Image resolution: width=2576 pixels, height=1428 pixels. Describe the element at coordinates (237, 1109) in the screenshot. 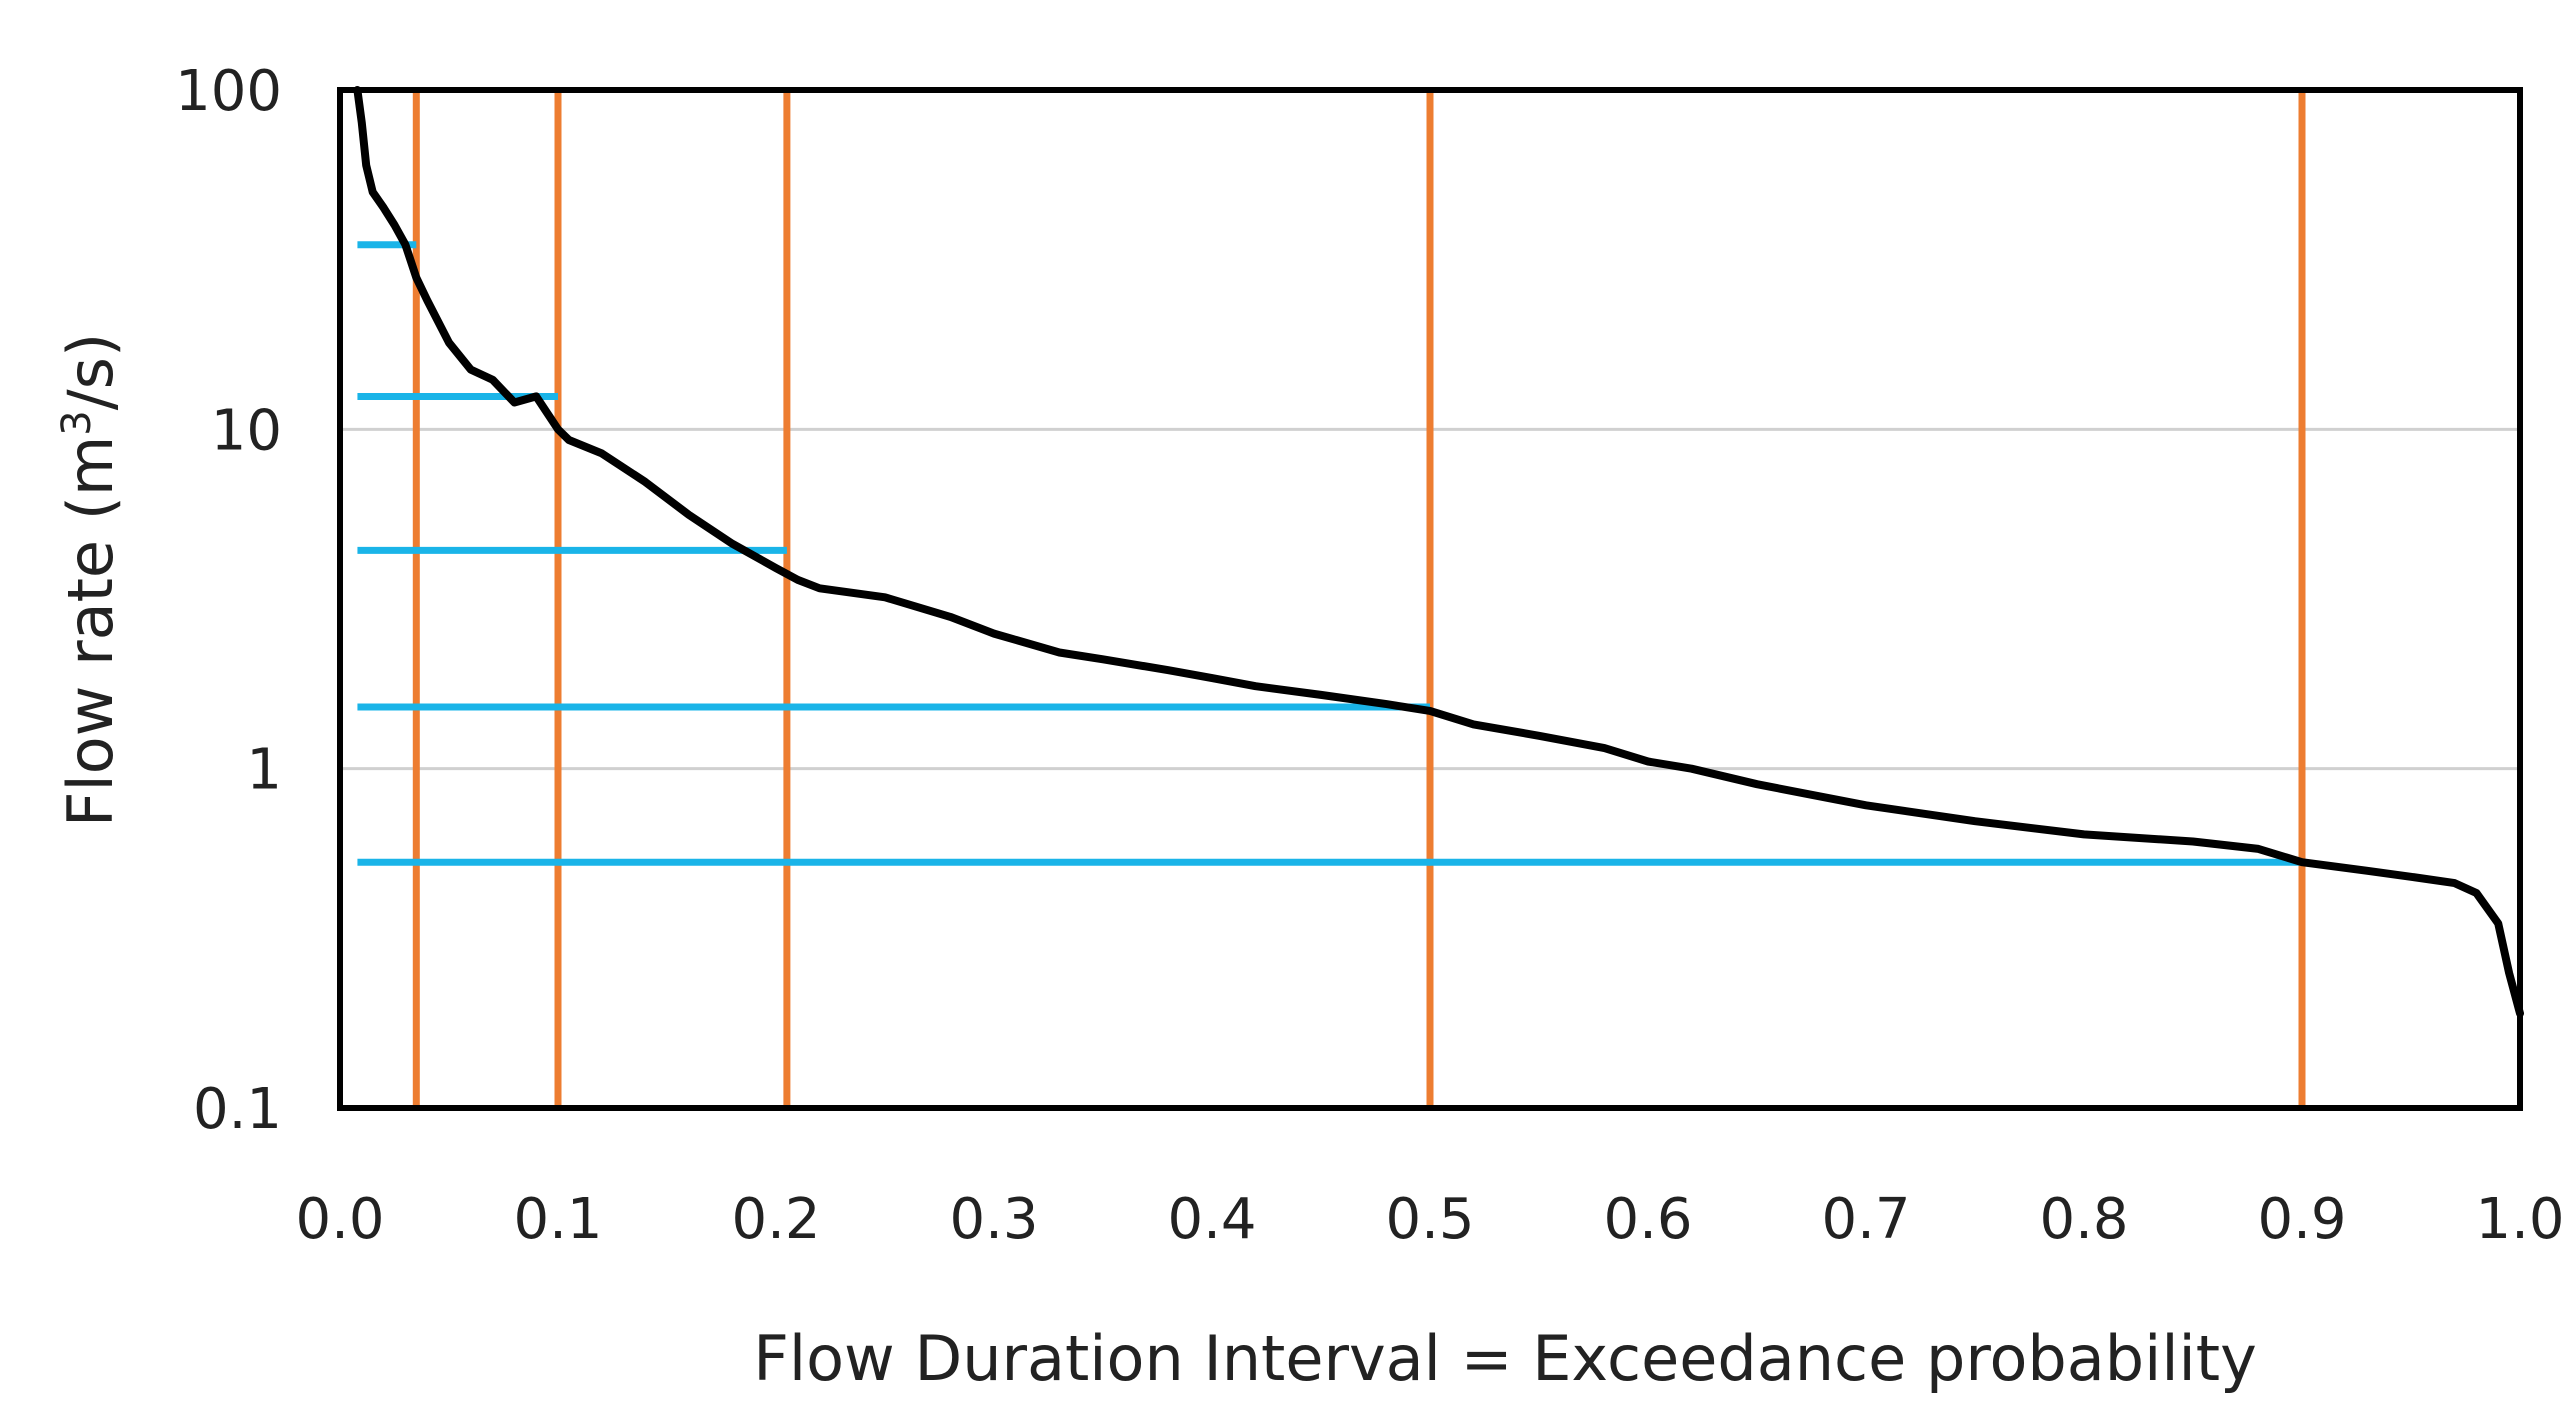

I see `y-tick-label: 0.1` at that location.